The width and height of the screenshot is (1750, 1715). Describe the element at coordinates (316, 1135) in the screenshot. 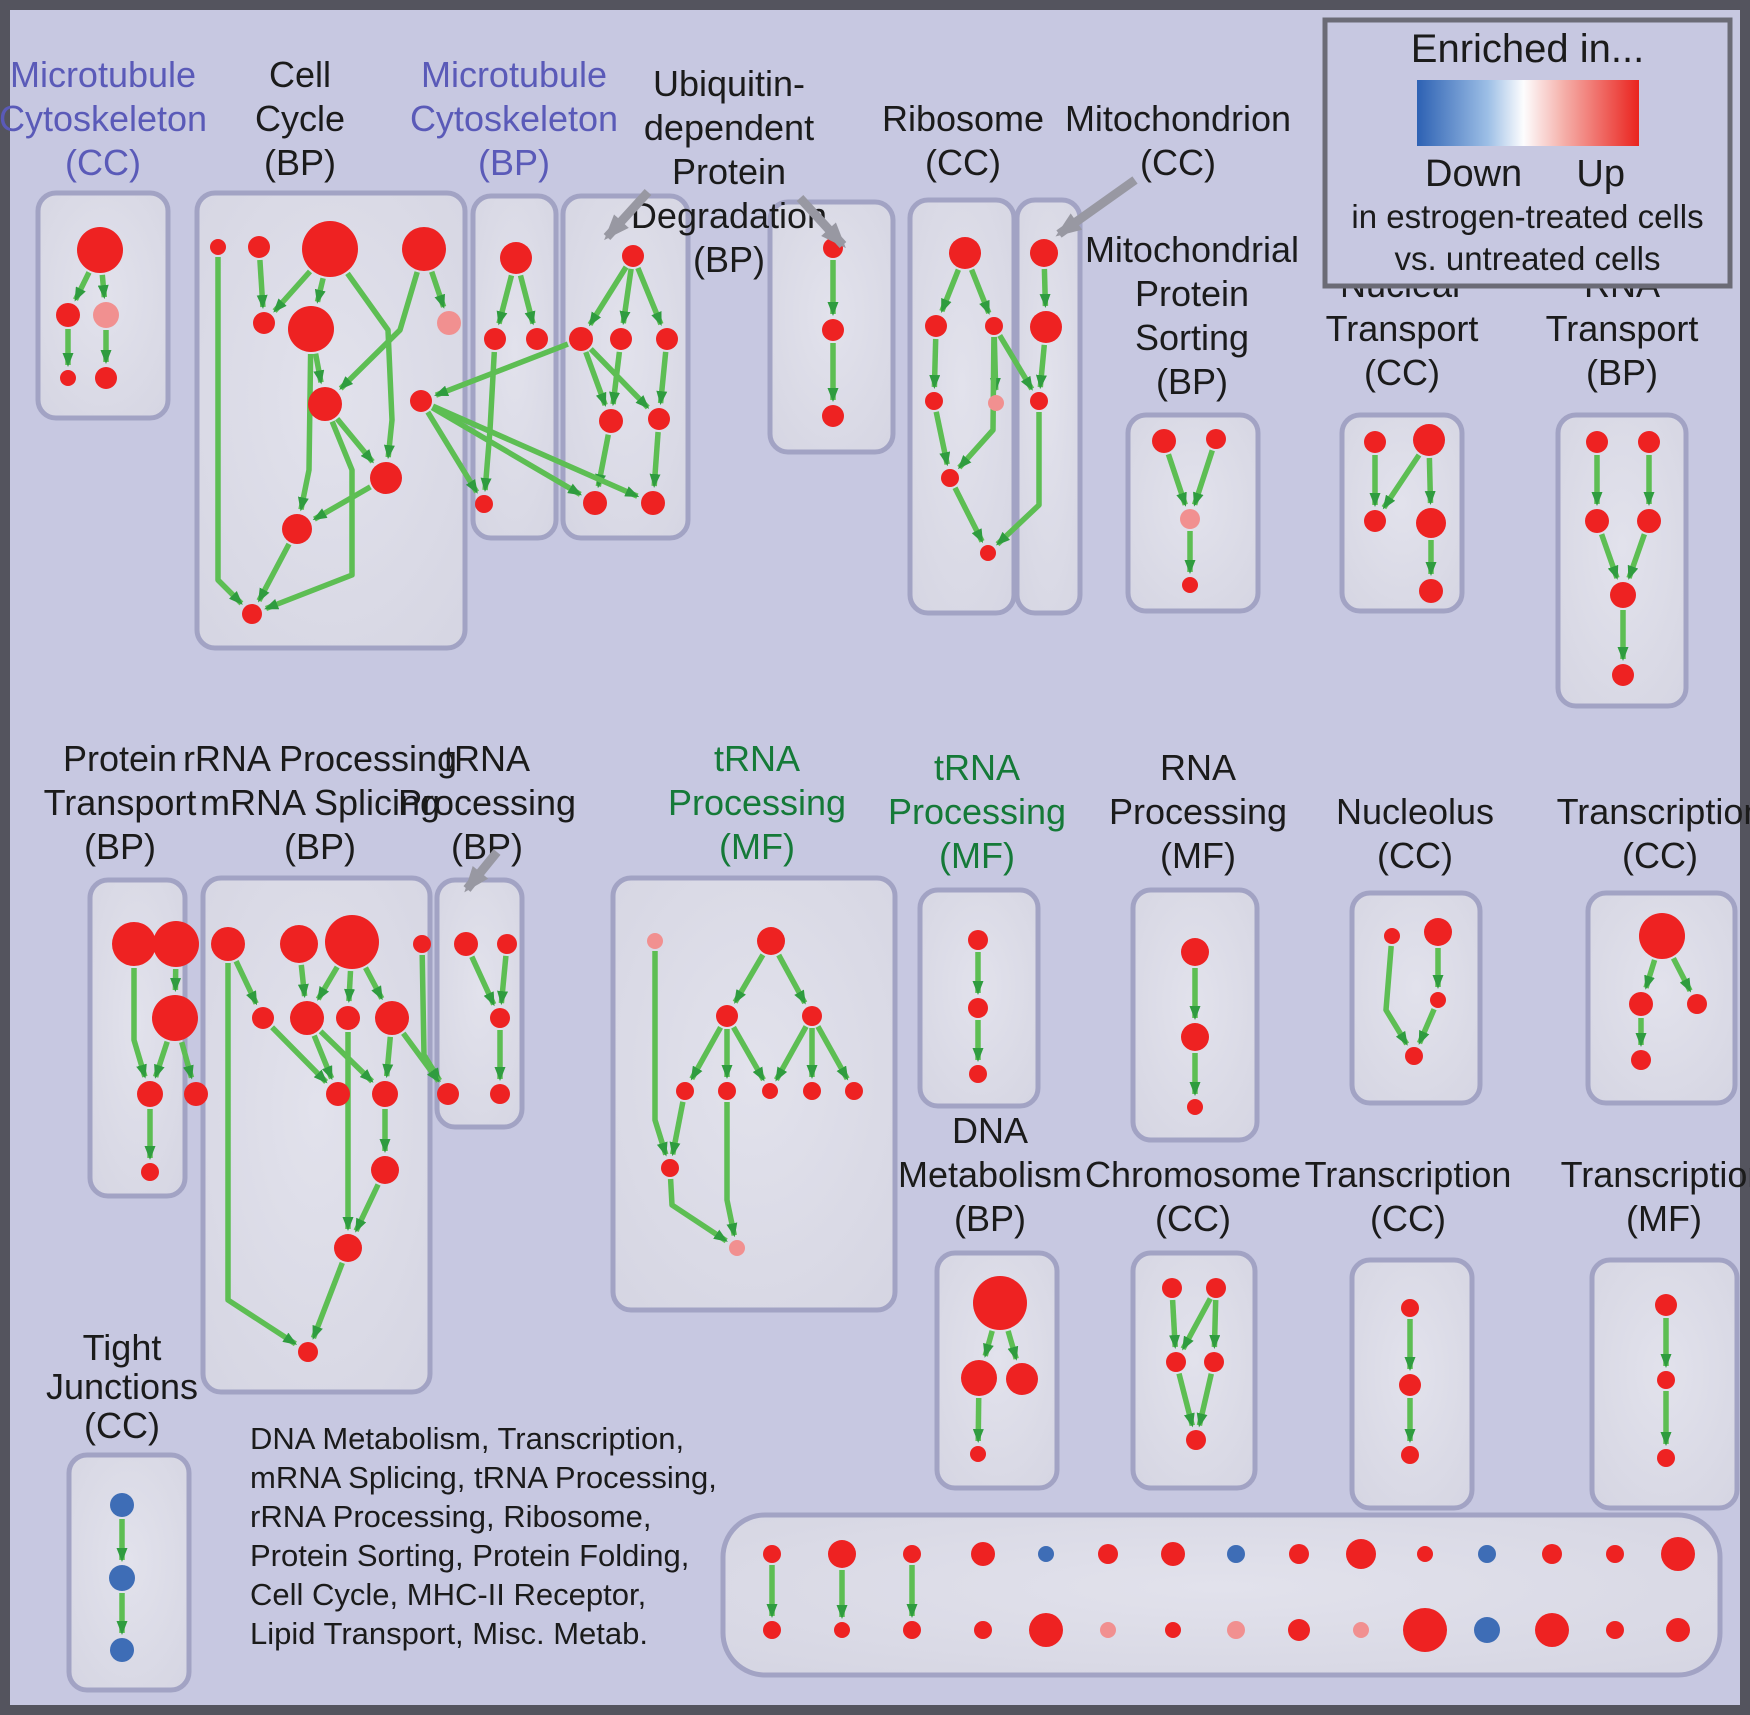

I see `group-box-rrna-mrna` at that location.